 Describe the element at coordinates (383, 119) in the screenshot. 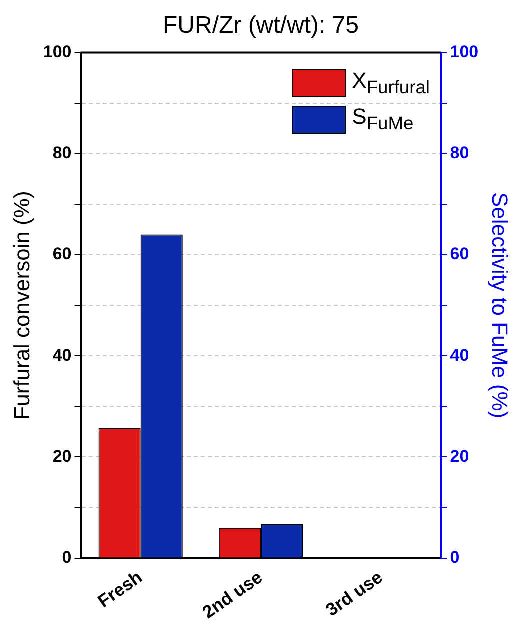

I see `legend-label: S$_{FuMe}$` at that location.